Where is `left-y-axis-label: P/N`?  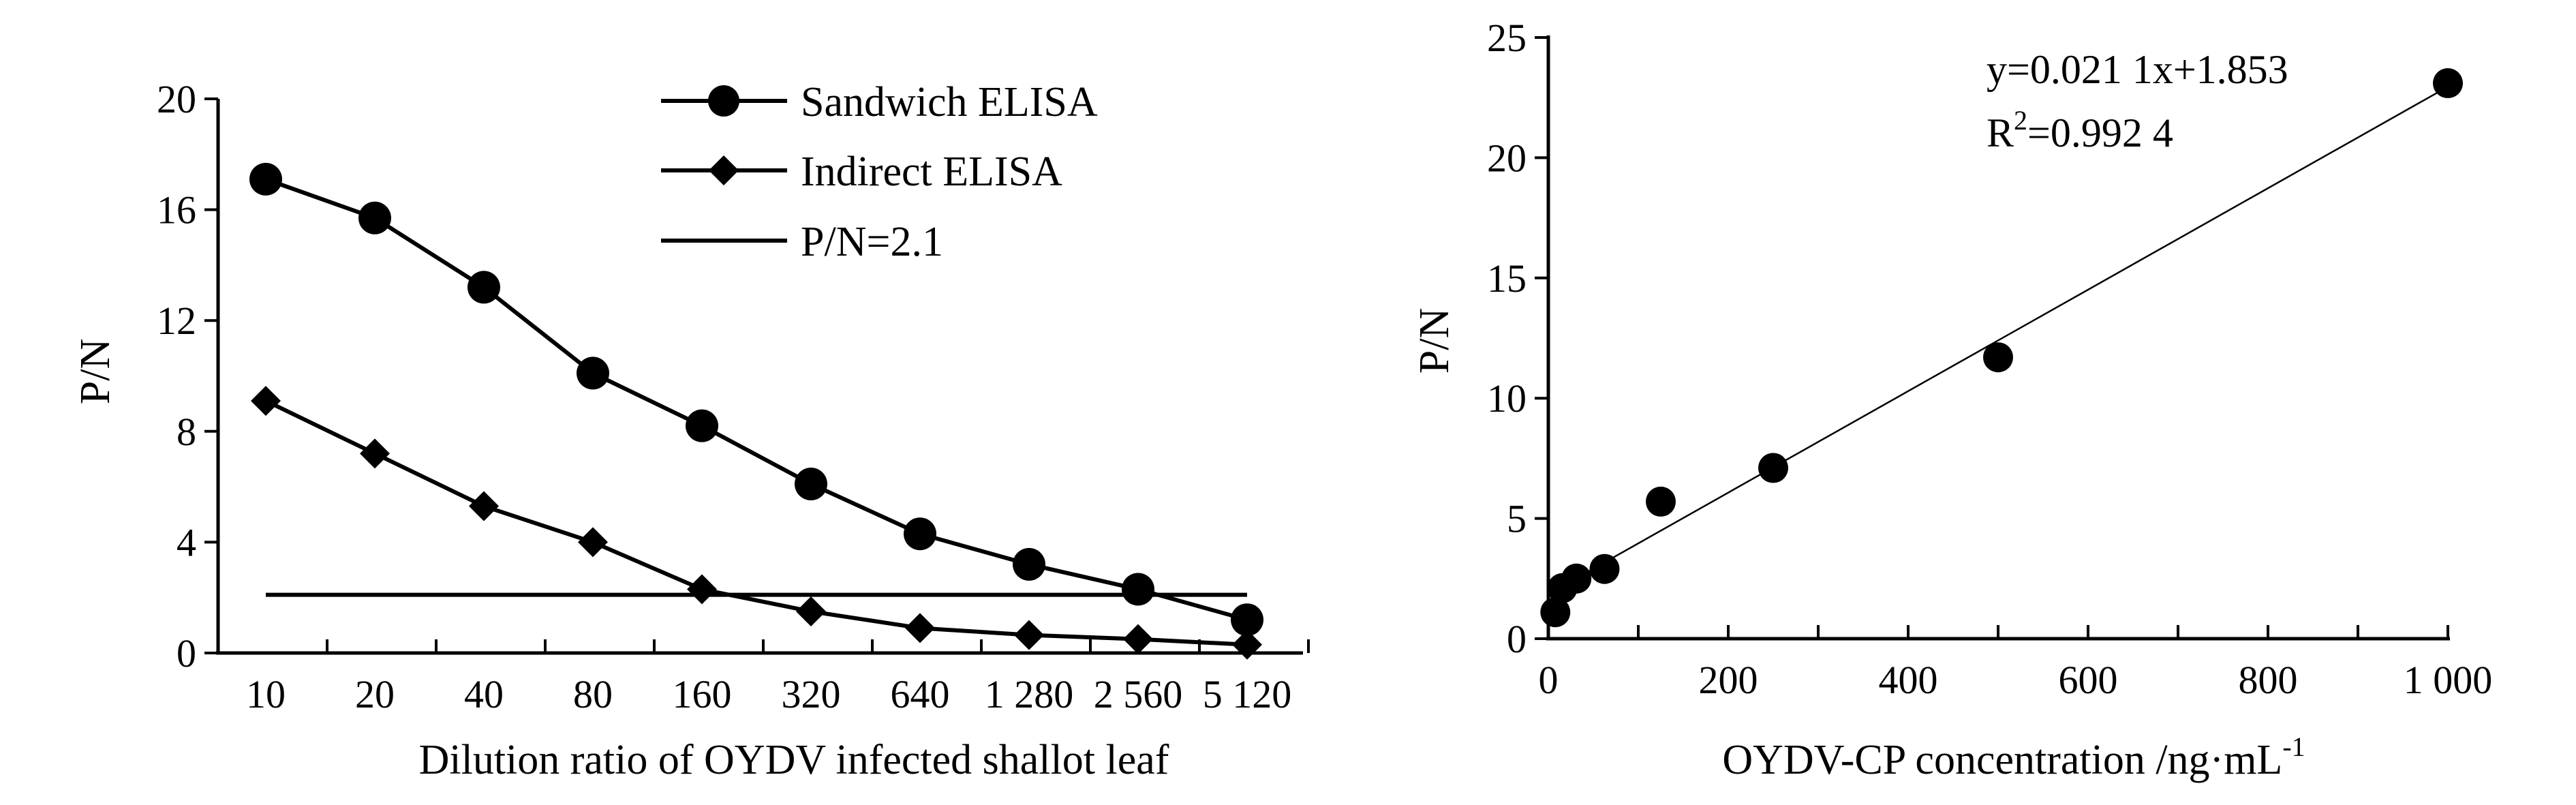 left-y-axis-label: P/N is located at coordinates (95, 371).